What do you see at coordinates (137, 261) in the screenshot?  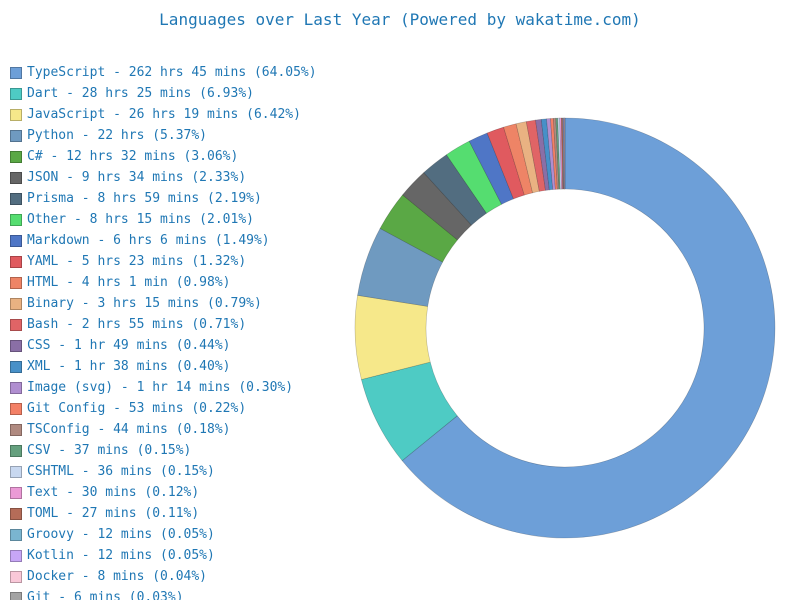 I see `legend-label: YAML - 5 hrs 23 mins (1.32%)` at bounding box center [137, 261].